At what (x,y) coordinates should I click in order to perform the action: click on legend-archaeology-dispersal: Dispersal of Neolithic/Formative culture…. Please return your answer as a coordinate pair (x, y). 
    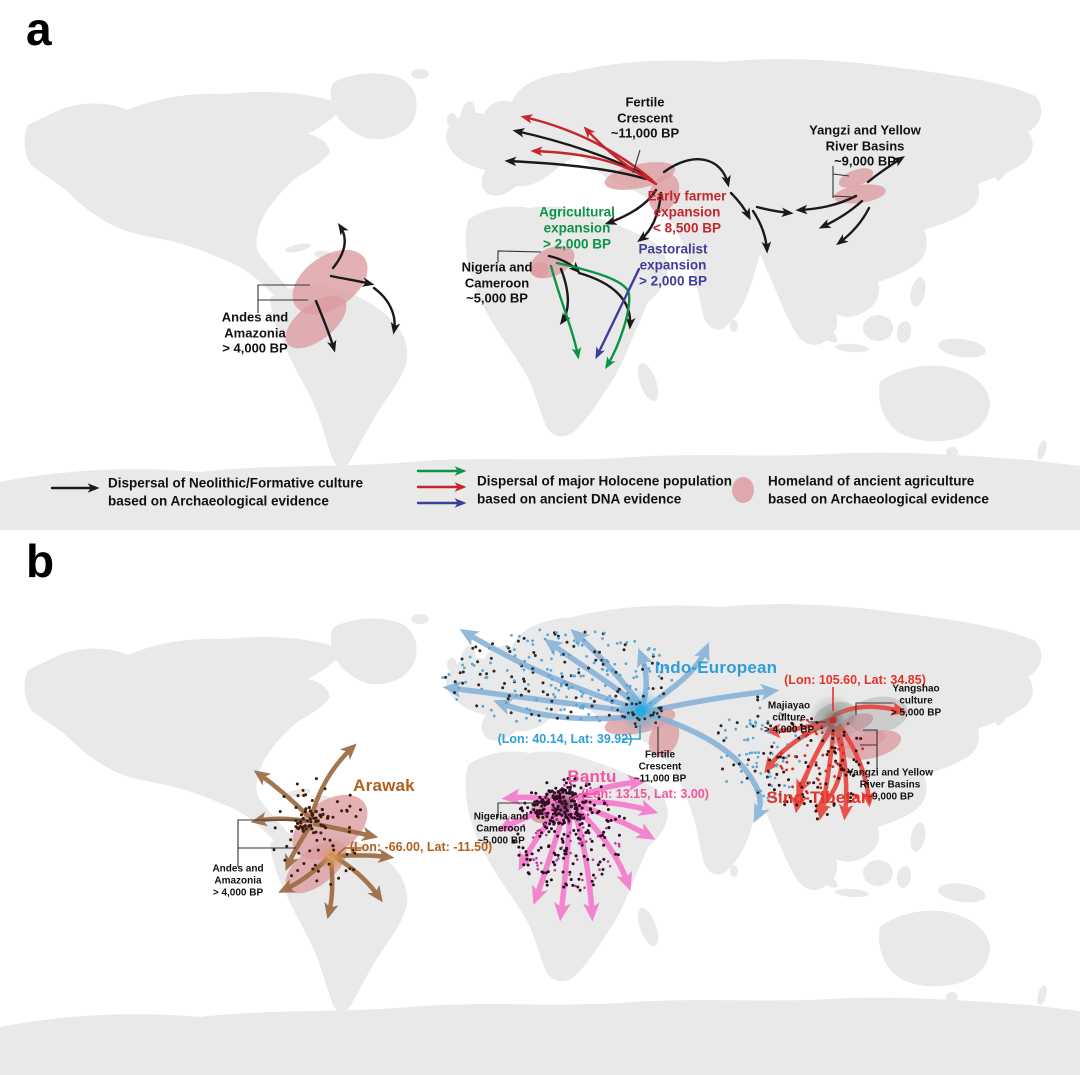
    Looking at the image, I should click on (236, 491).